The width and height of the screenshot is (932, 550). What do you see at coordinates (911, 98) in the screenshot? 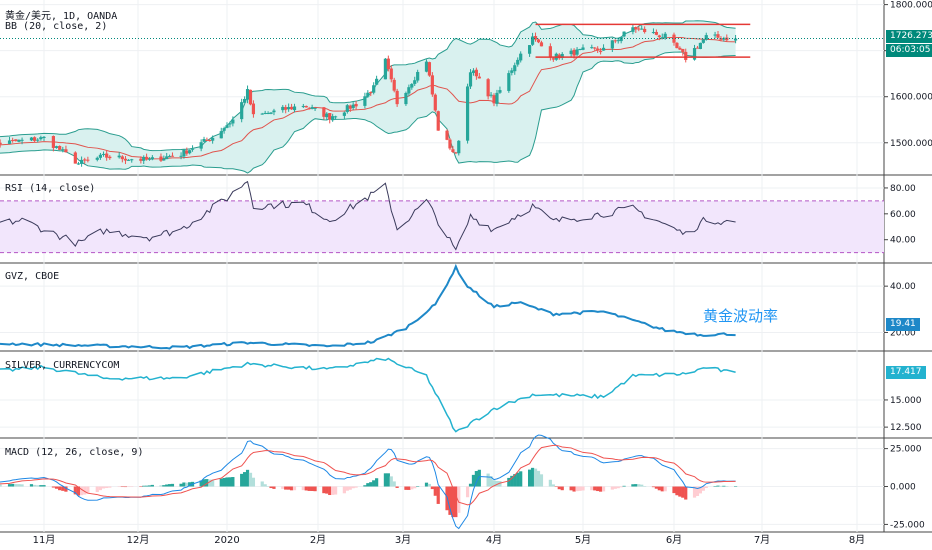
I see `y-tick-label: 1600.000` at bounding box center [911, 98].